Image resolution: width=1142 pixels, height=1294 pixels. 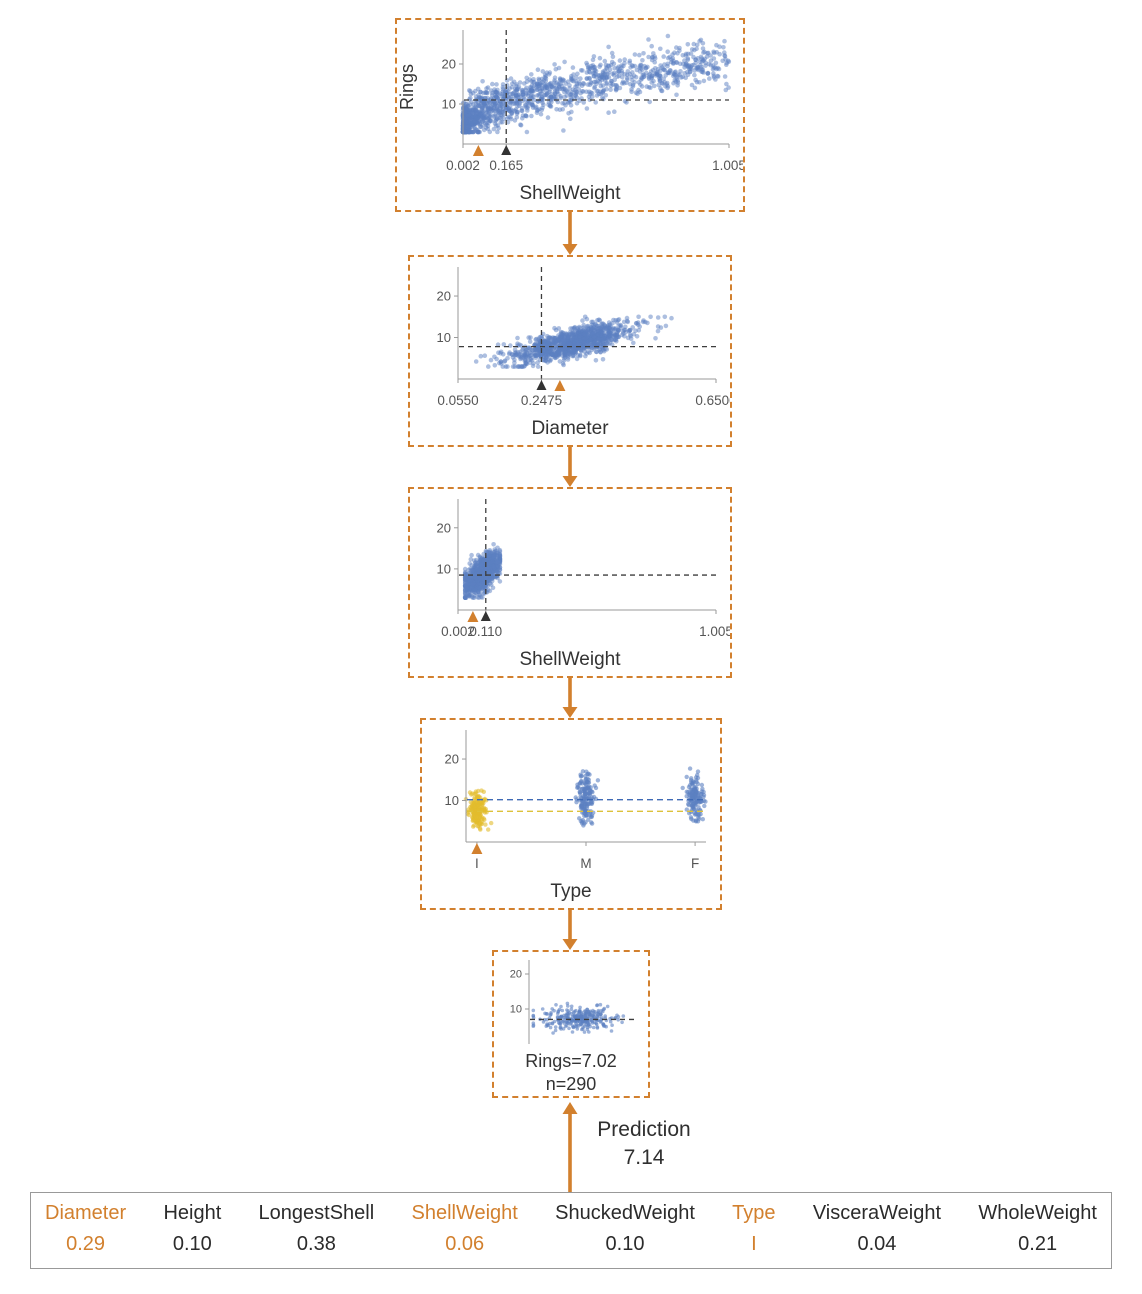 What do you see at coordinates (1037, 1213) in the screenshot?
I see `feature-name: WholeWeight` at bounding box center [1037, 1213].